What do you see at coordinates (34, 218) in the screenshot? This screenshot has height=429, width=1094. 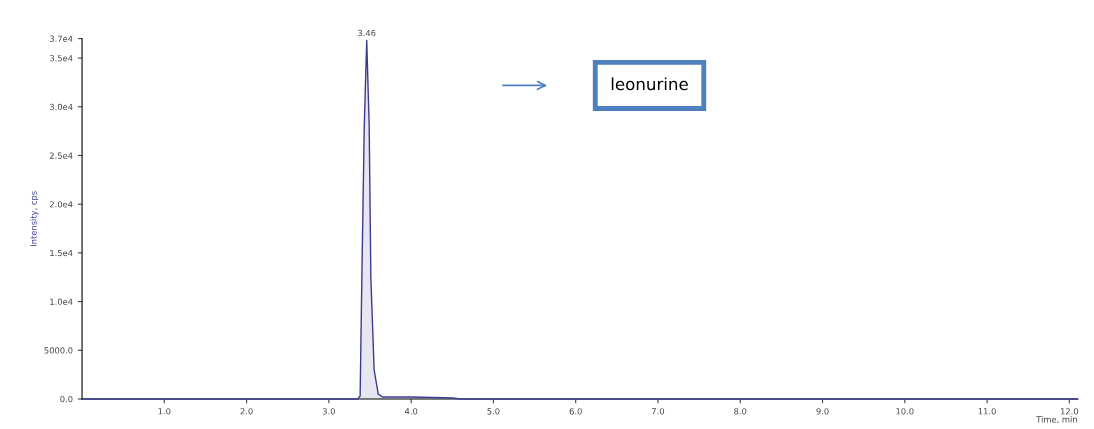 I see `y-axis-title: Intensity, cps` at bounding box center [34, 218].